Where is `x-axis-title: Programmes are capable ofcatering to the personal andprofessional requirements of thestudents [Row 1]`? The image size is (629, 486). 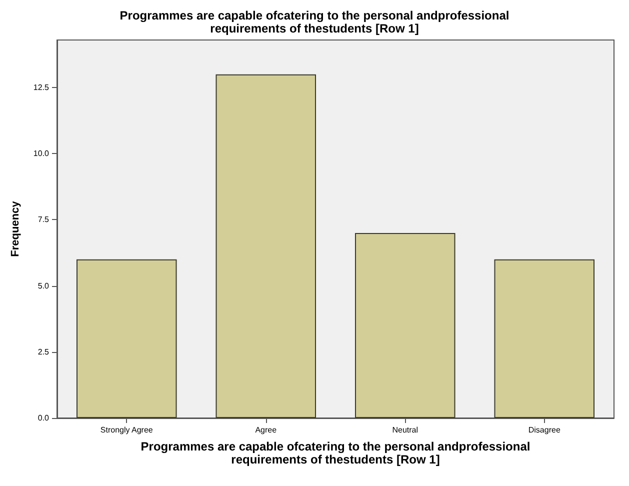 x-axis-title: Programmes are capable ofcatering to the personal andprofessional requirements of thestudents [Row 1] is located at coordinates (335, 453).